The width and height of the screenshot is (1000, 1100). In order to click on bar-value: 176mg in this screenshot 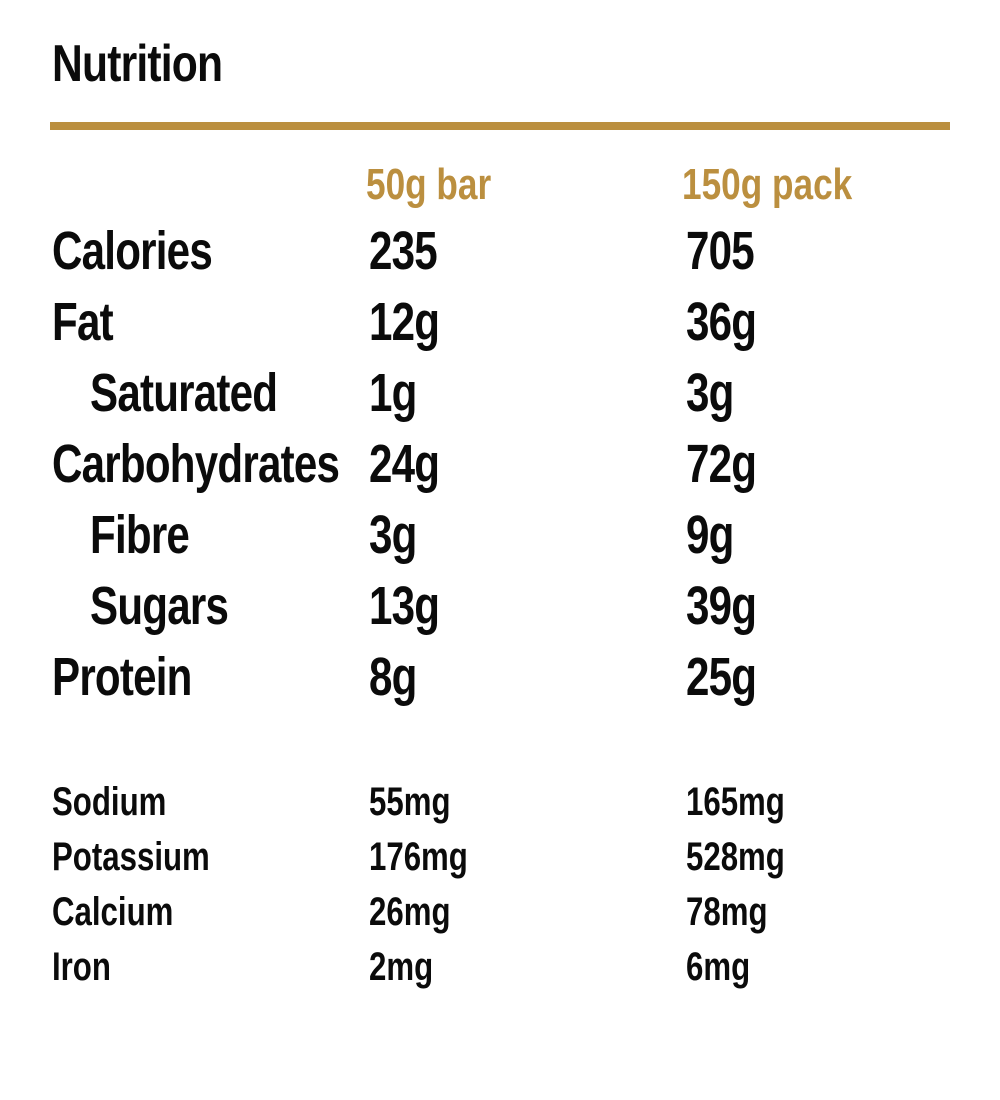, I will do `click(418, 857)`.